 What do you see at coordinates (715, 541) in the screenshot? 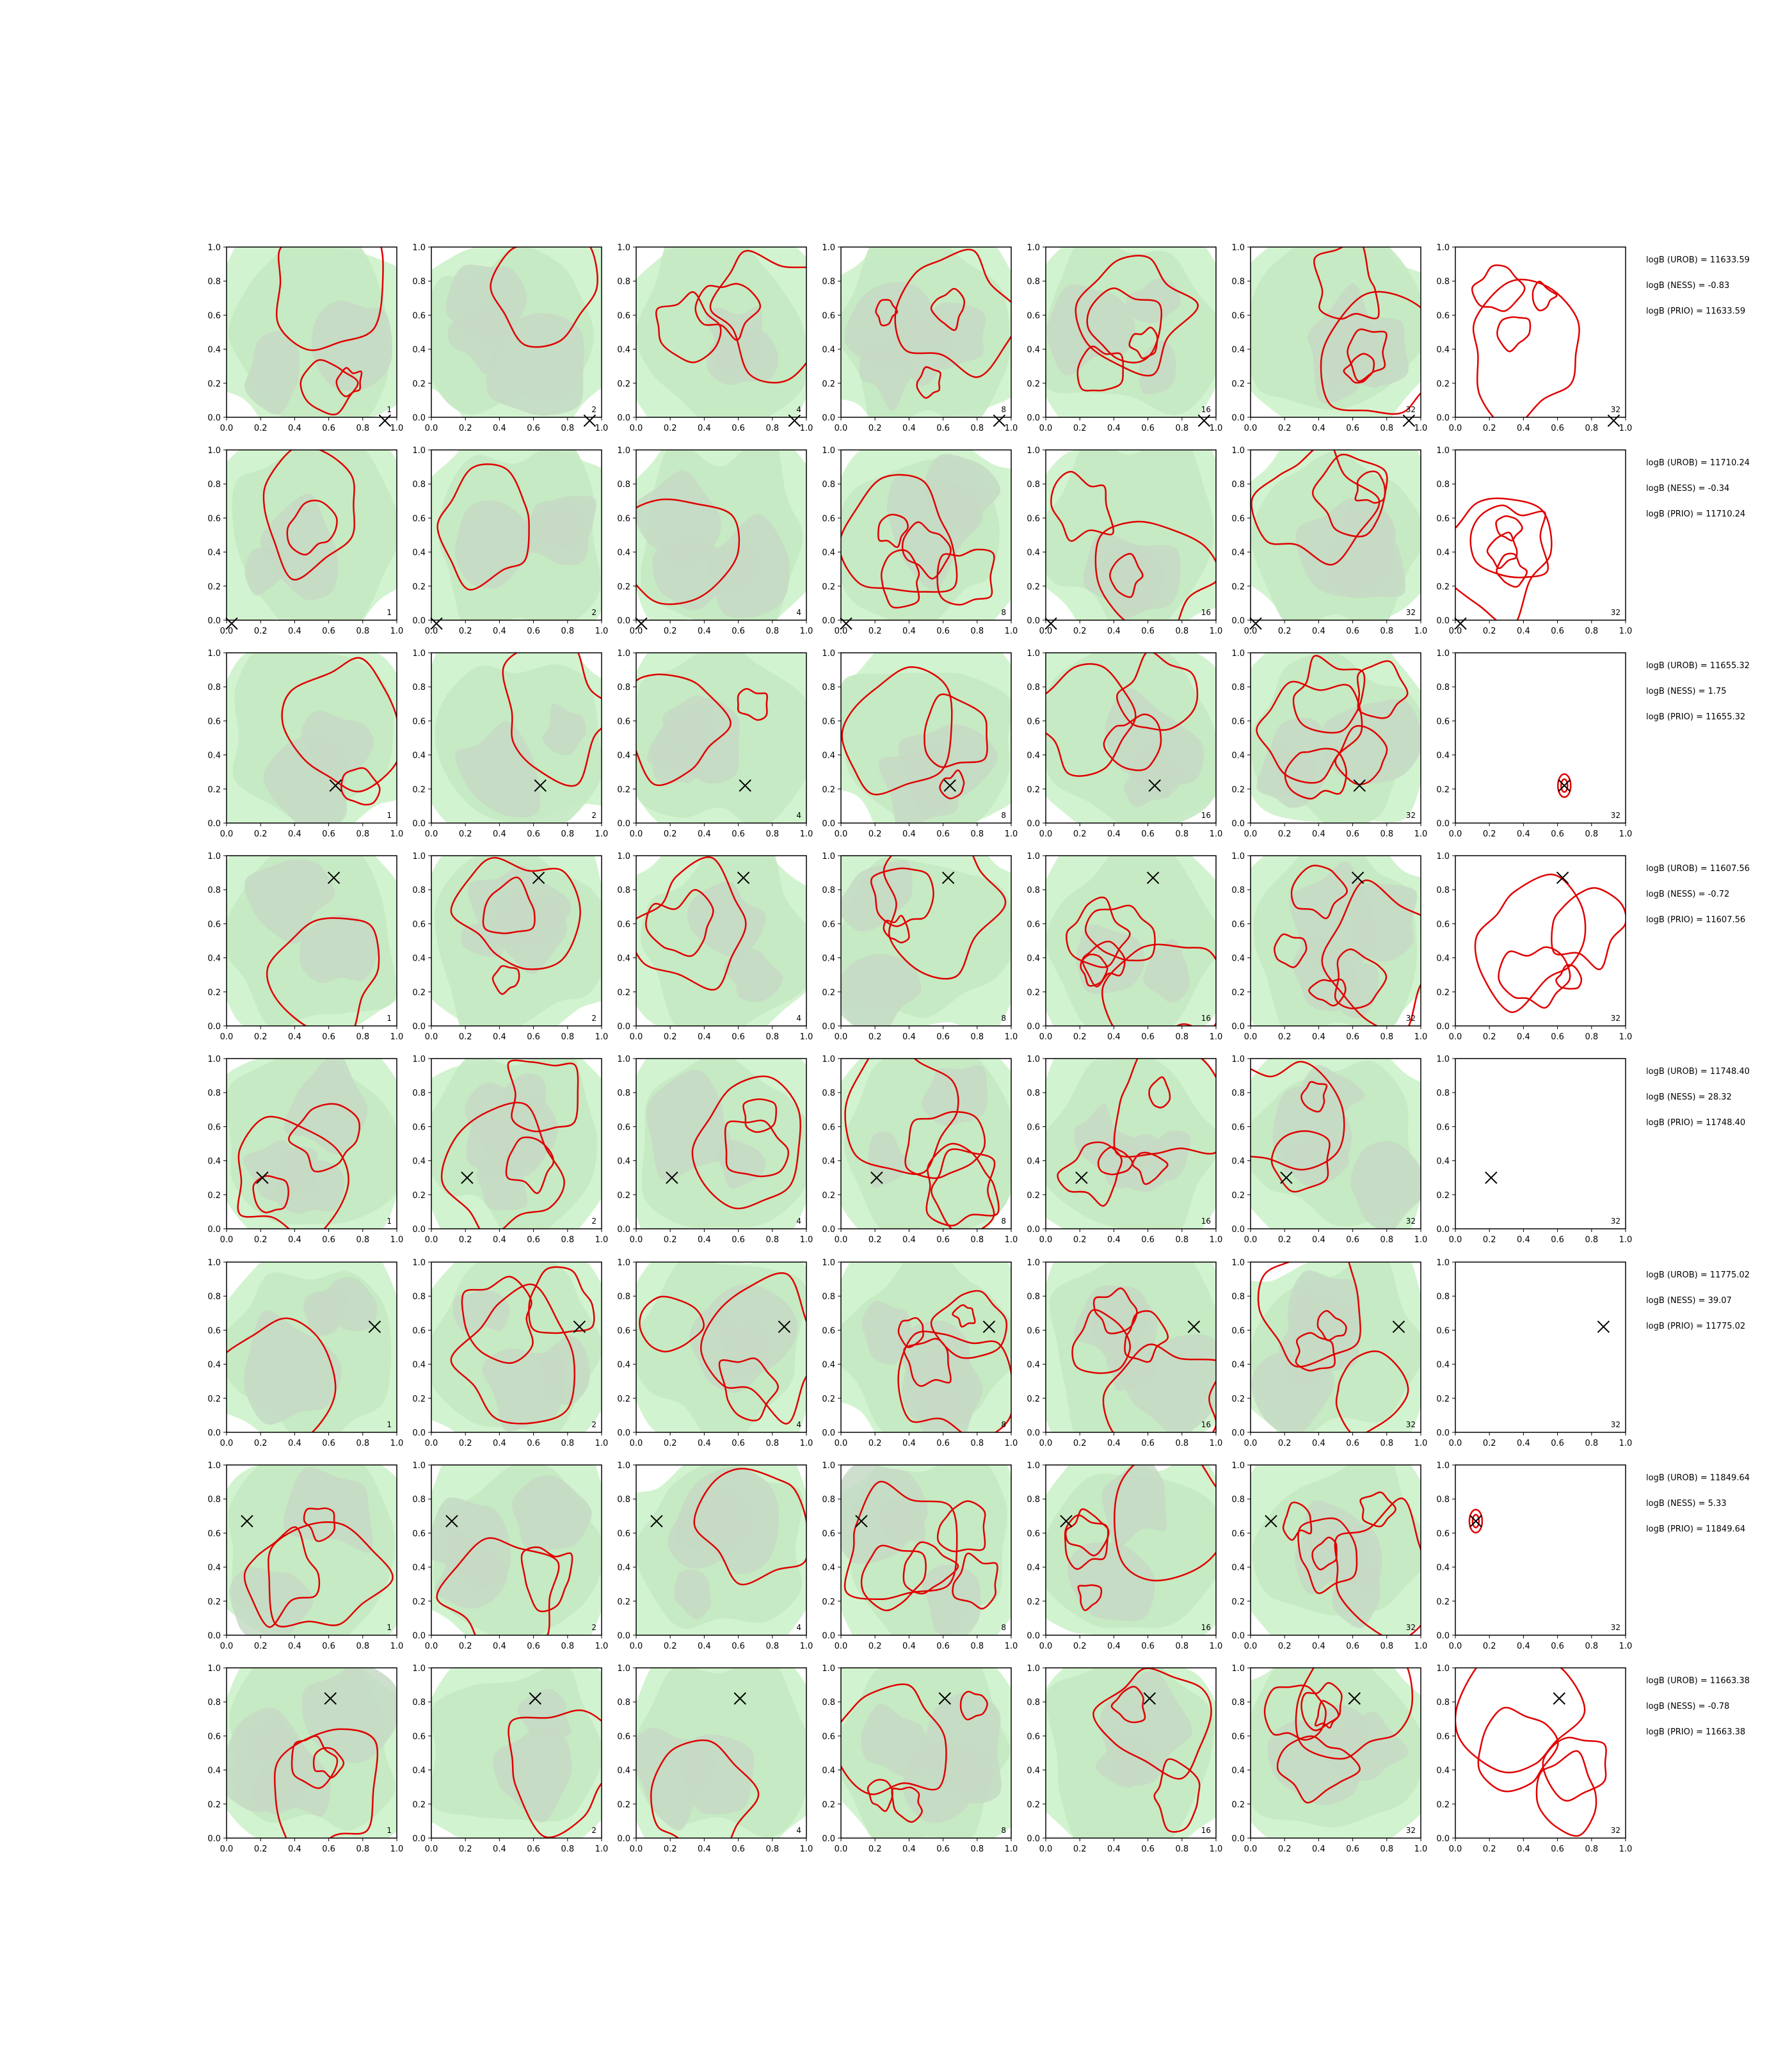
I see `panel-r2-c3: 4 0.00.0 0.2 0.2 0.4 0.4 0.6 0.6 0.8 0.8 1.0 1.0` at bounding box center [715, 541].